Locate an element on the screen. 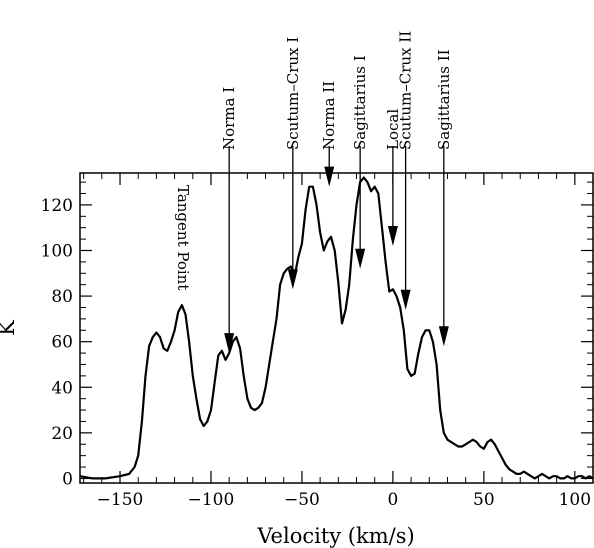 The height and width of the screenshot is (548, 594). annotation-label: Scutum–Crux II is located at coordinates (406, 90).